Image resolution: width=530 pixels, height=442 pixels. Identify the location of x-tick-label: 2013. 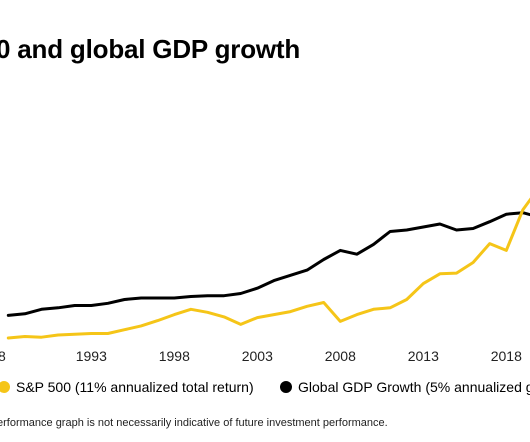
(423, 356).